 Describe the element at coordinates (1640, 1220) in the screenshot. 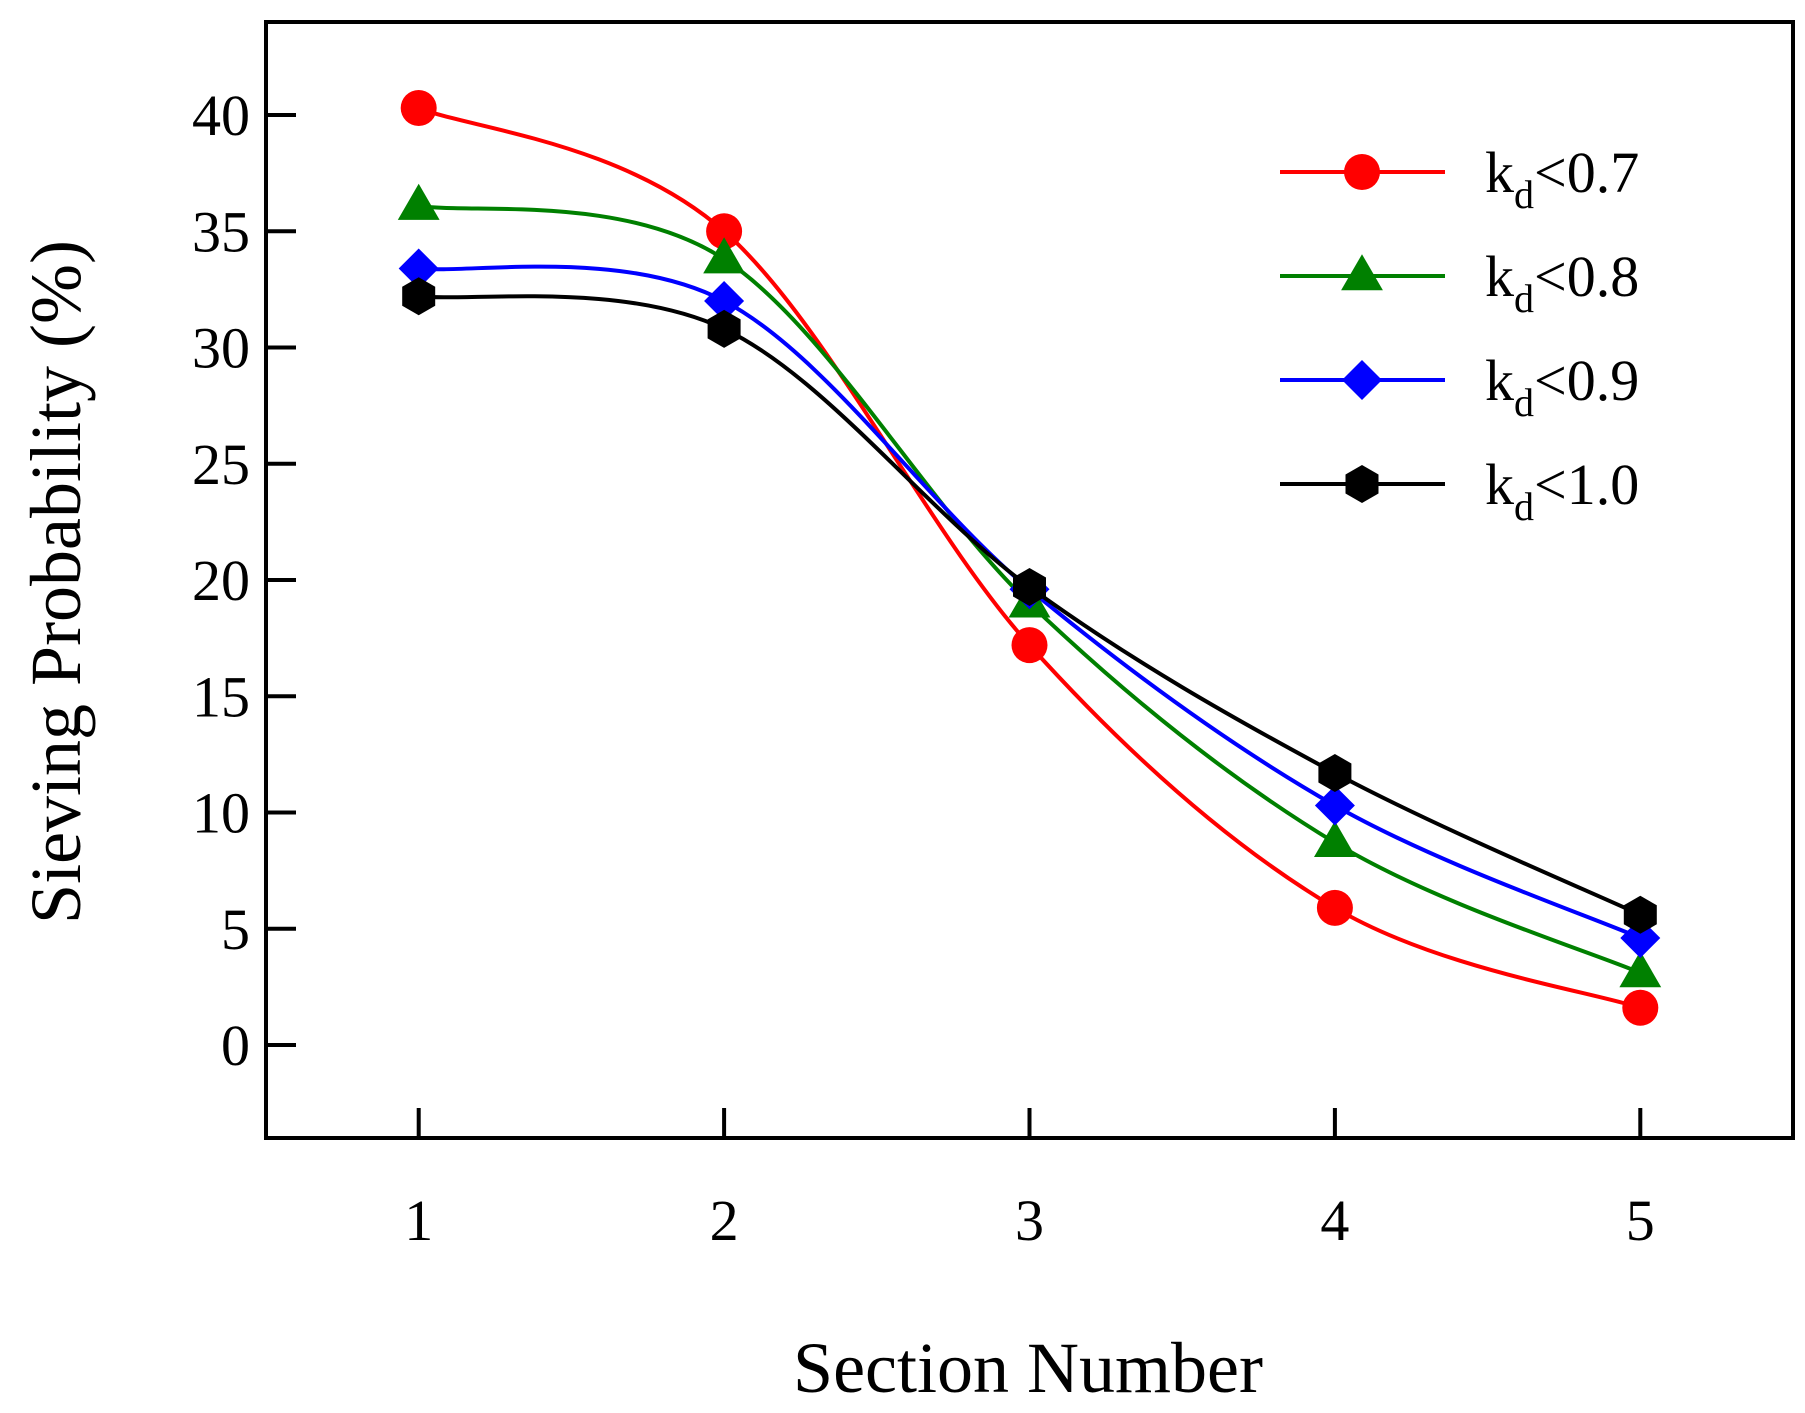

I see `x-tick-label: 5` at that location.